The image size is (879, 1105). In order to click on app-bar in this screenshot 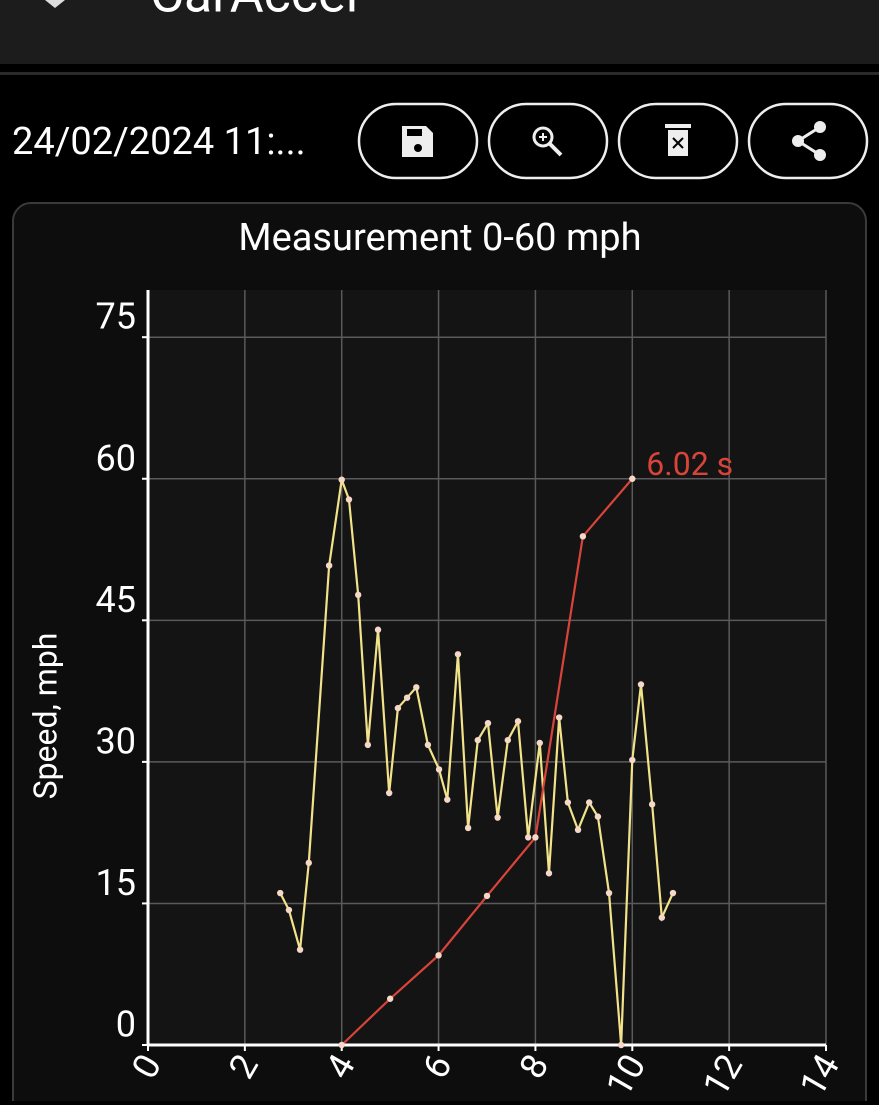, I will do `click(439, 32)`.